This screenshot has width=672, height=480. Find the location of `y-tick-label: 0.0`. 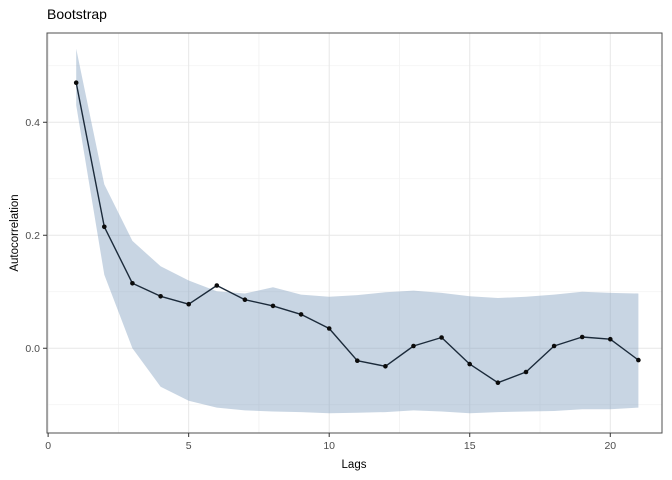

y-tick-label: 0.0 is located at coordinates (32, 349).